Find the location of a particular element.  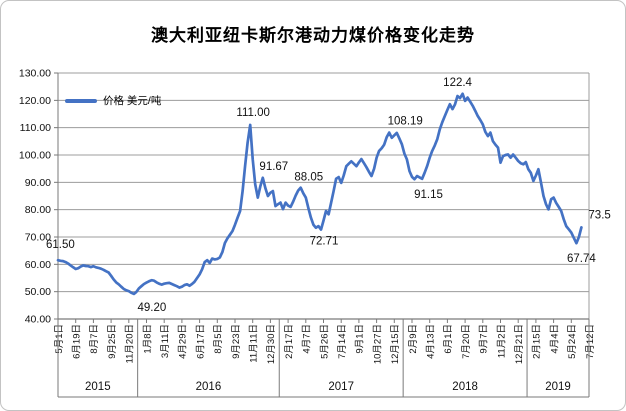

x-axis-tick-label: 4月13日 is located at coordinates (431, 341).